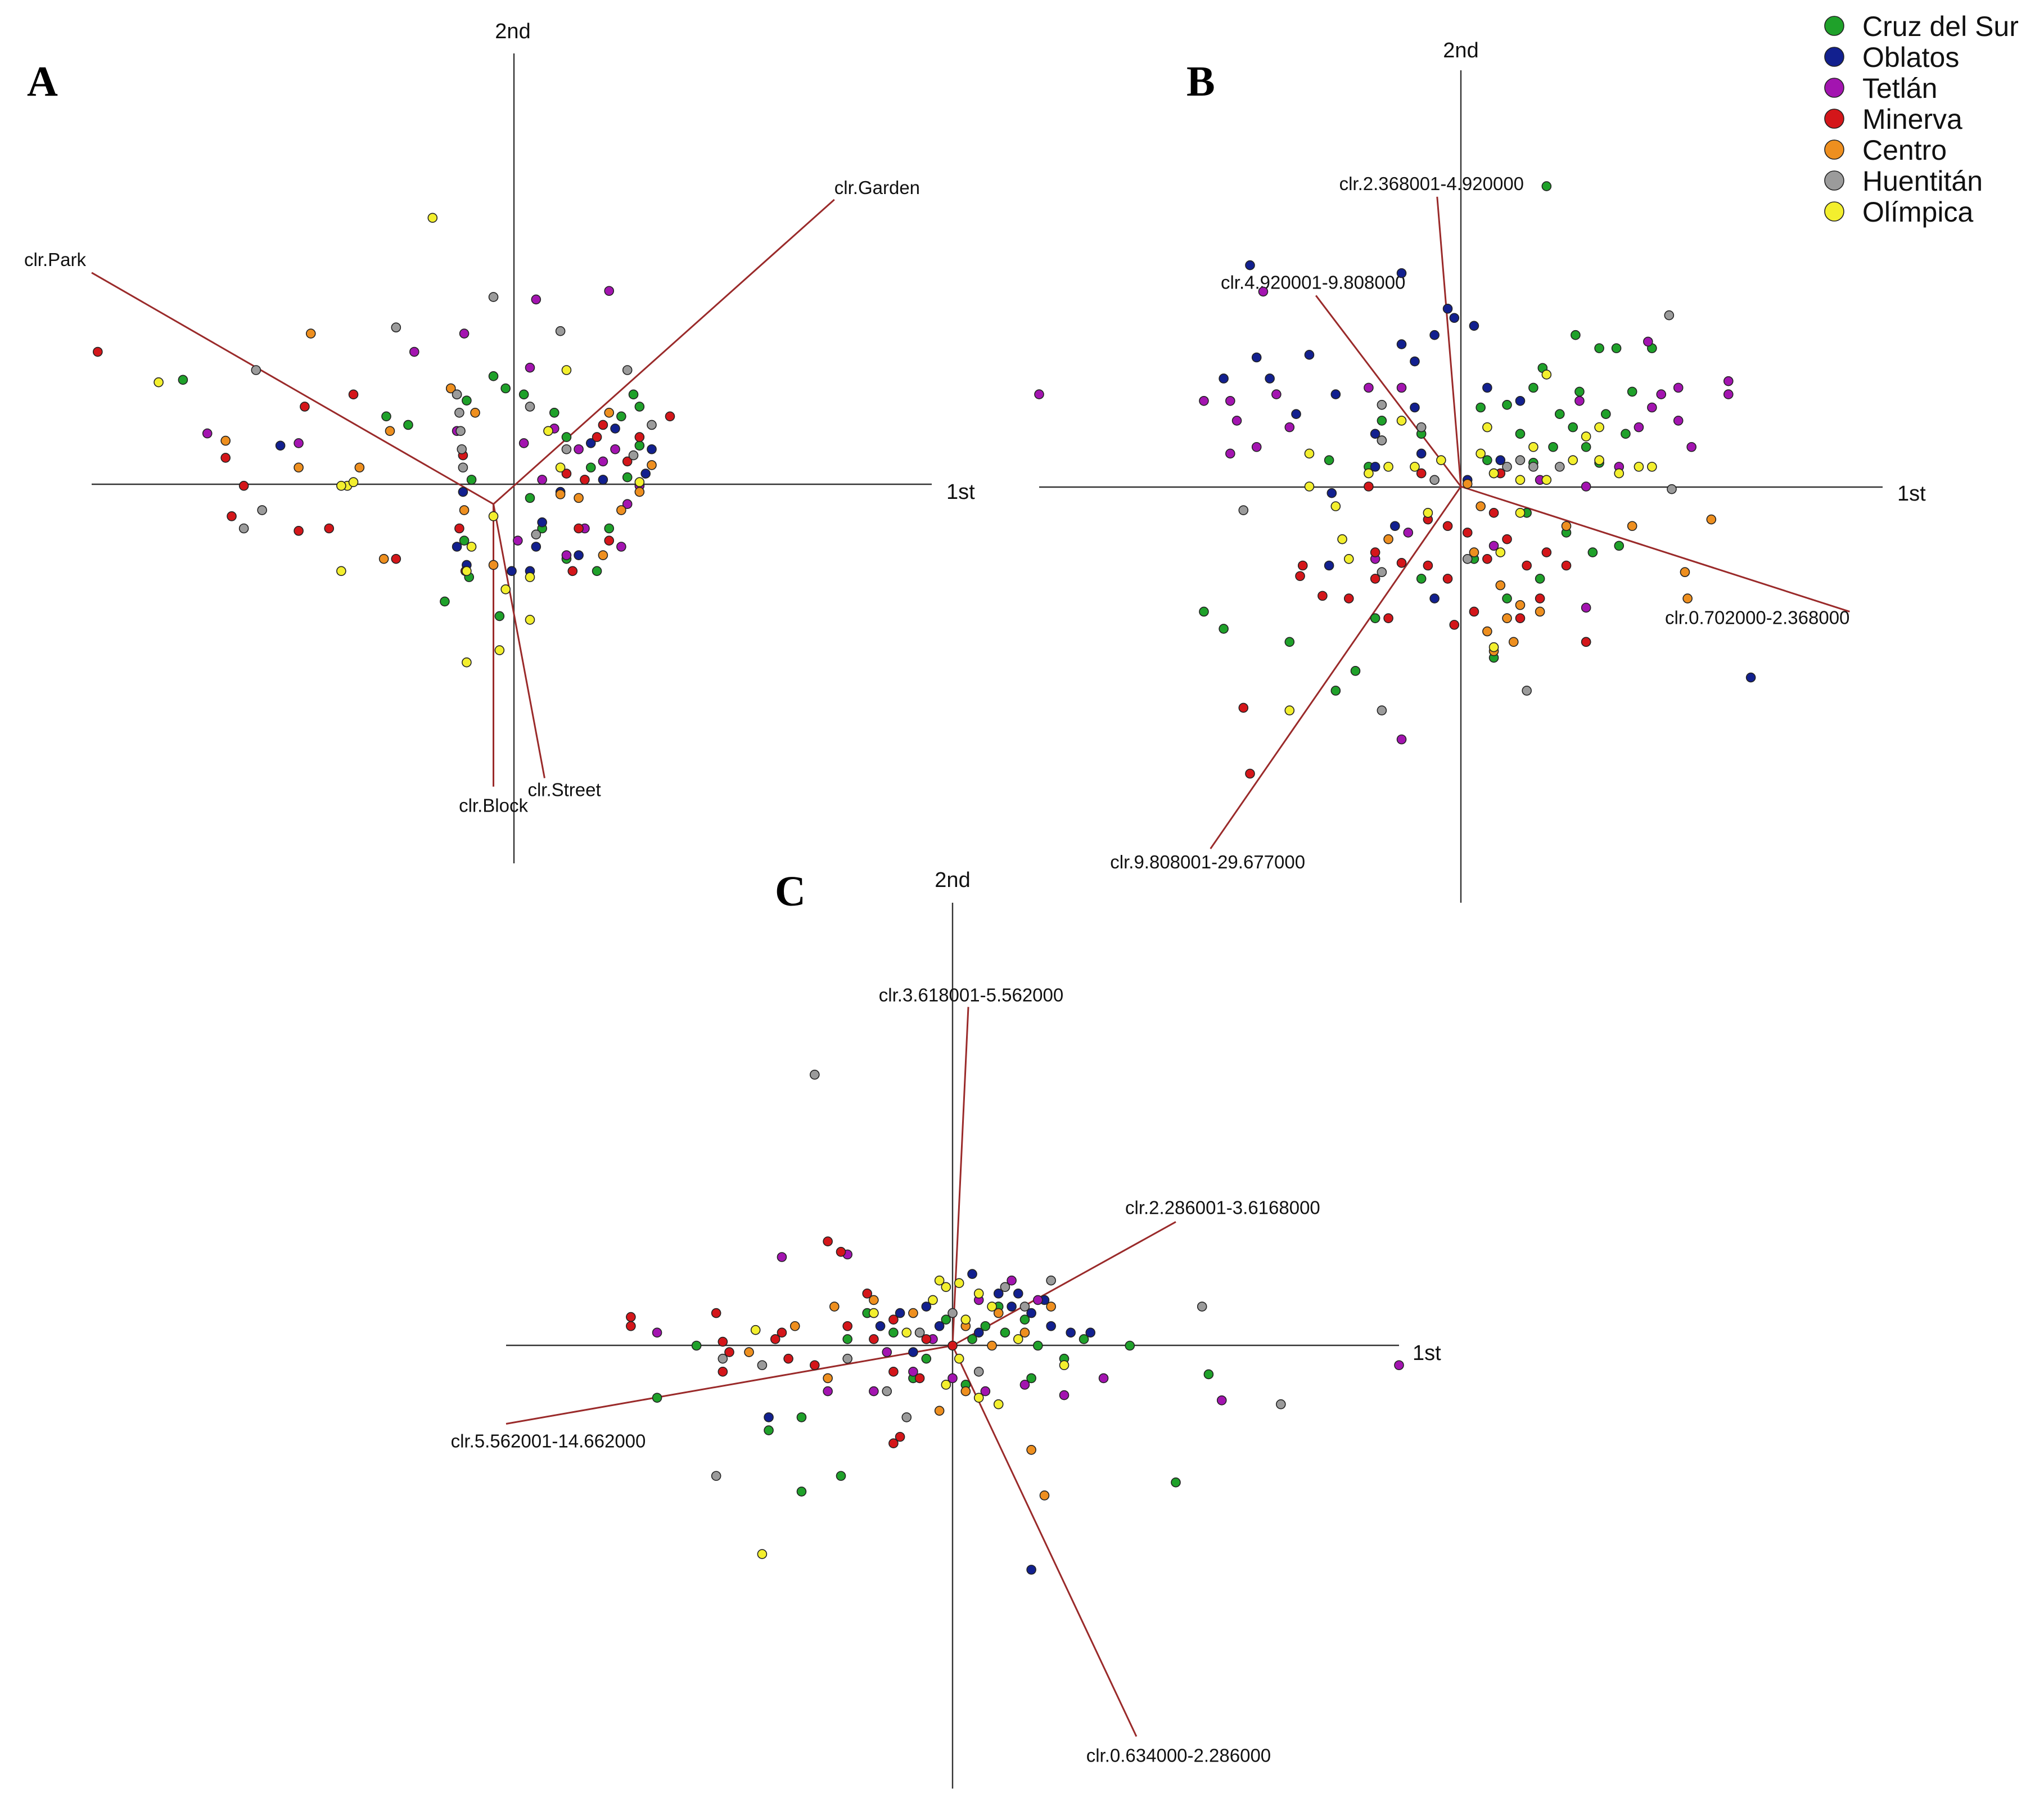 This screenshot has width=2044, height=1806. What do you see at coordinates (1757, 617) in the screenshot?
I see `loading-label: clr.0.702000-2.368000` at bounding box center [1757, 617].